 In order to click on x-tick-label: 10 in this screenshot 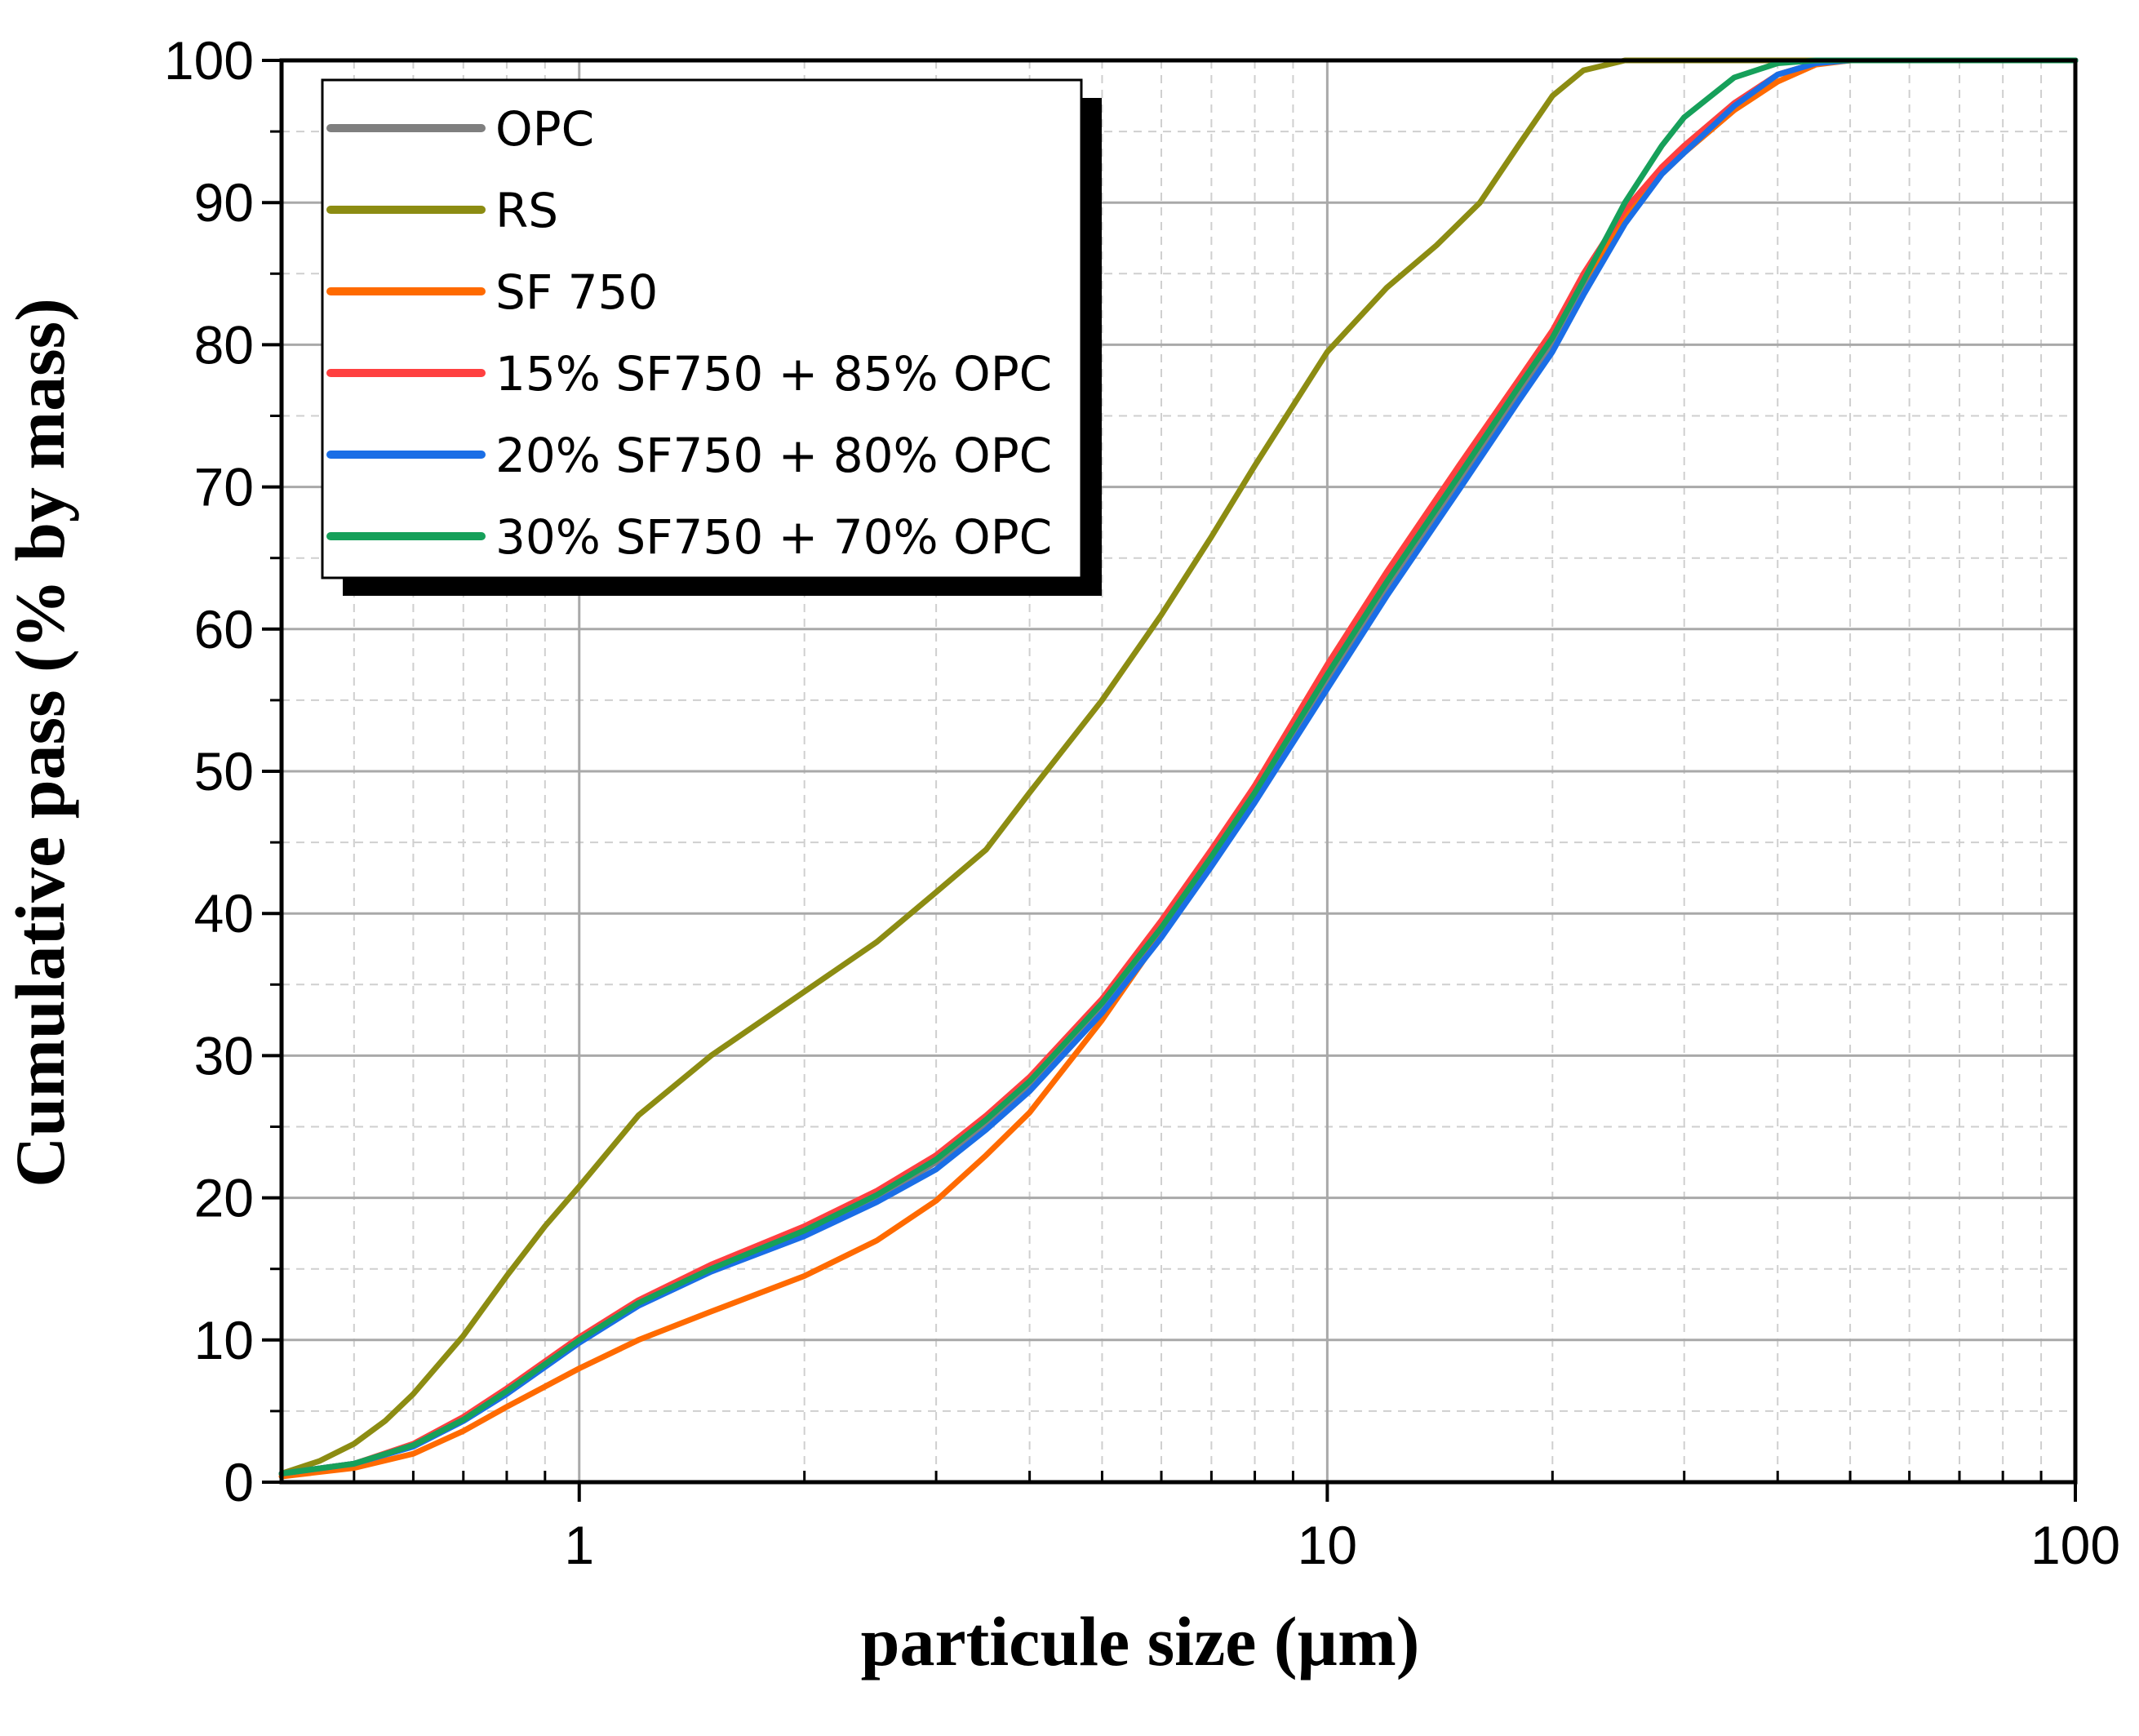, I will do `click(1327, 1545)`.